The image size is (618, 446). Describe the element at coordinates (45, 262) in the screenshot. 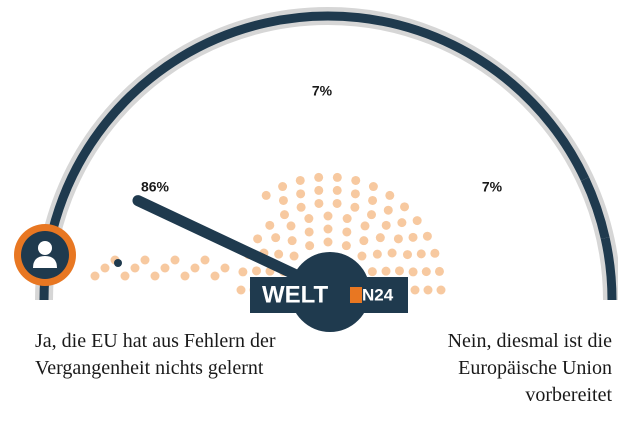

I see `user-icon-body` at that location.